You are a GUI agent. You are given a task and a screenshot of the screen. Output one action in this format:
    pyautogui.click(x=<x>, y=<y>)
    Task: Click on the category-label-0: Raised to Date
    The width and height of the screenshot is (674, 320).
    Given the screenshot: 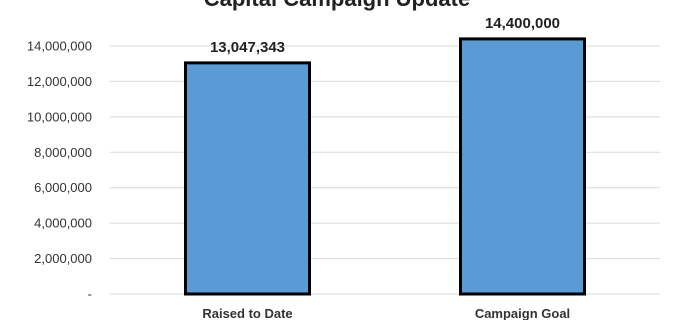 What is the action you would take?
    pyautogui.click(x=247, y=313)
    